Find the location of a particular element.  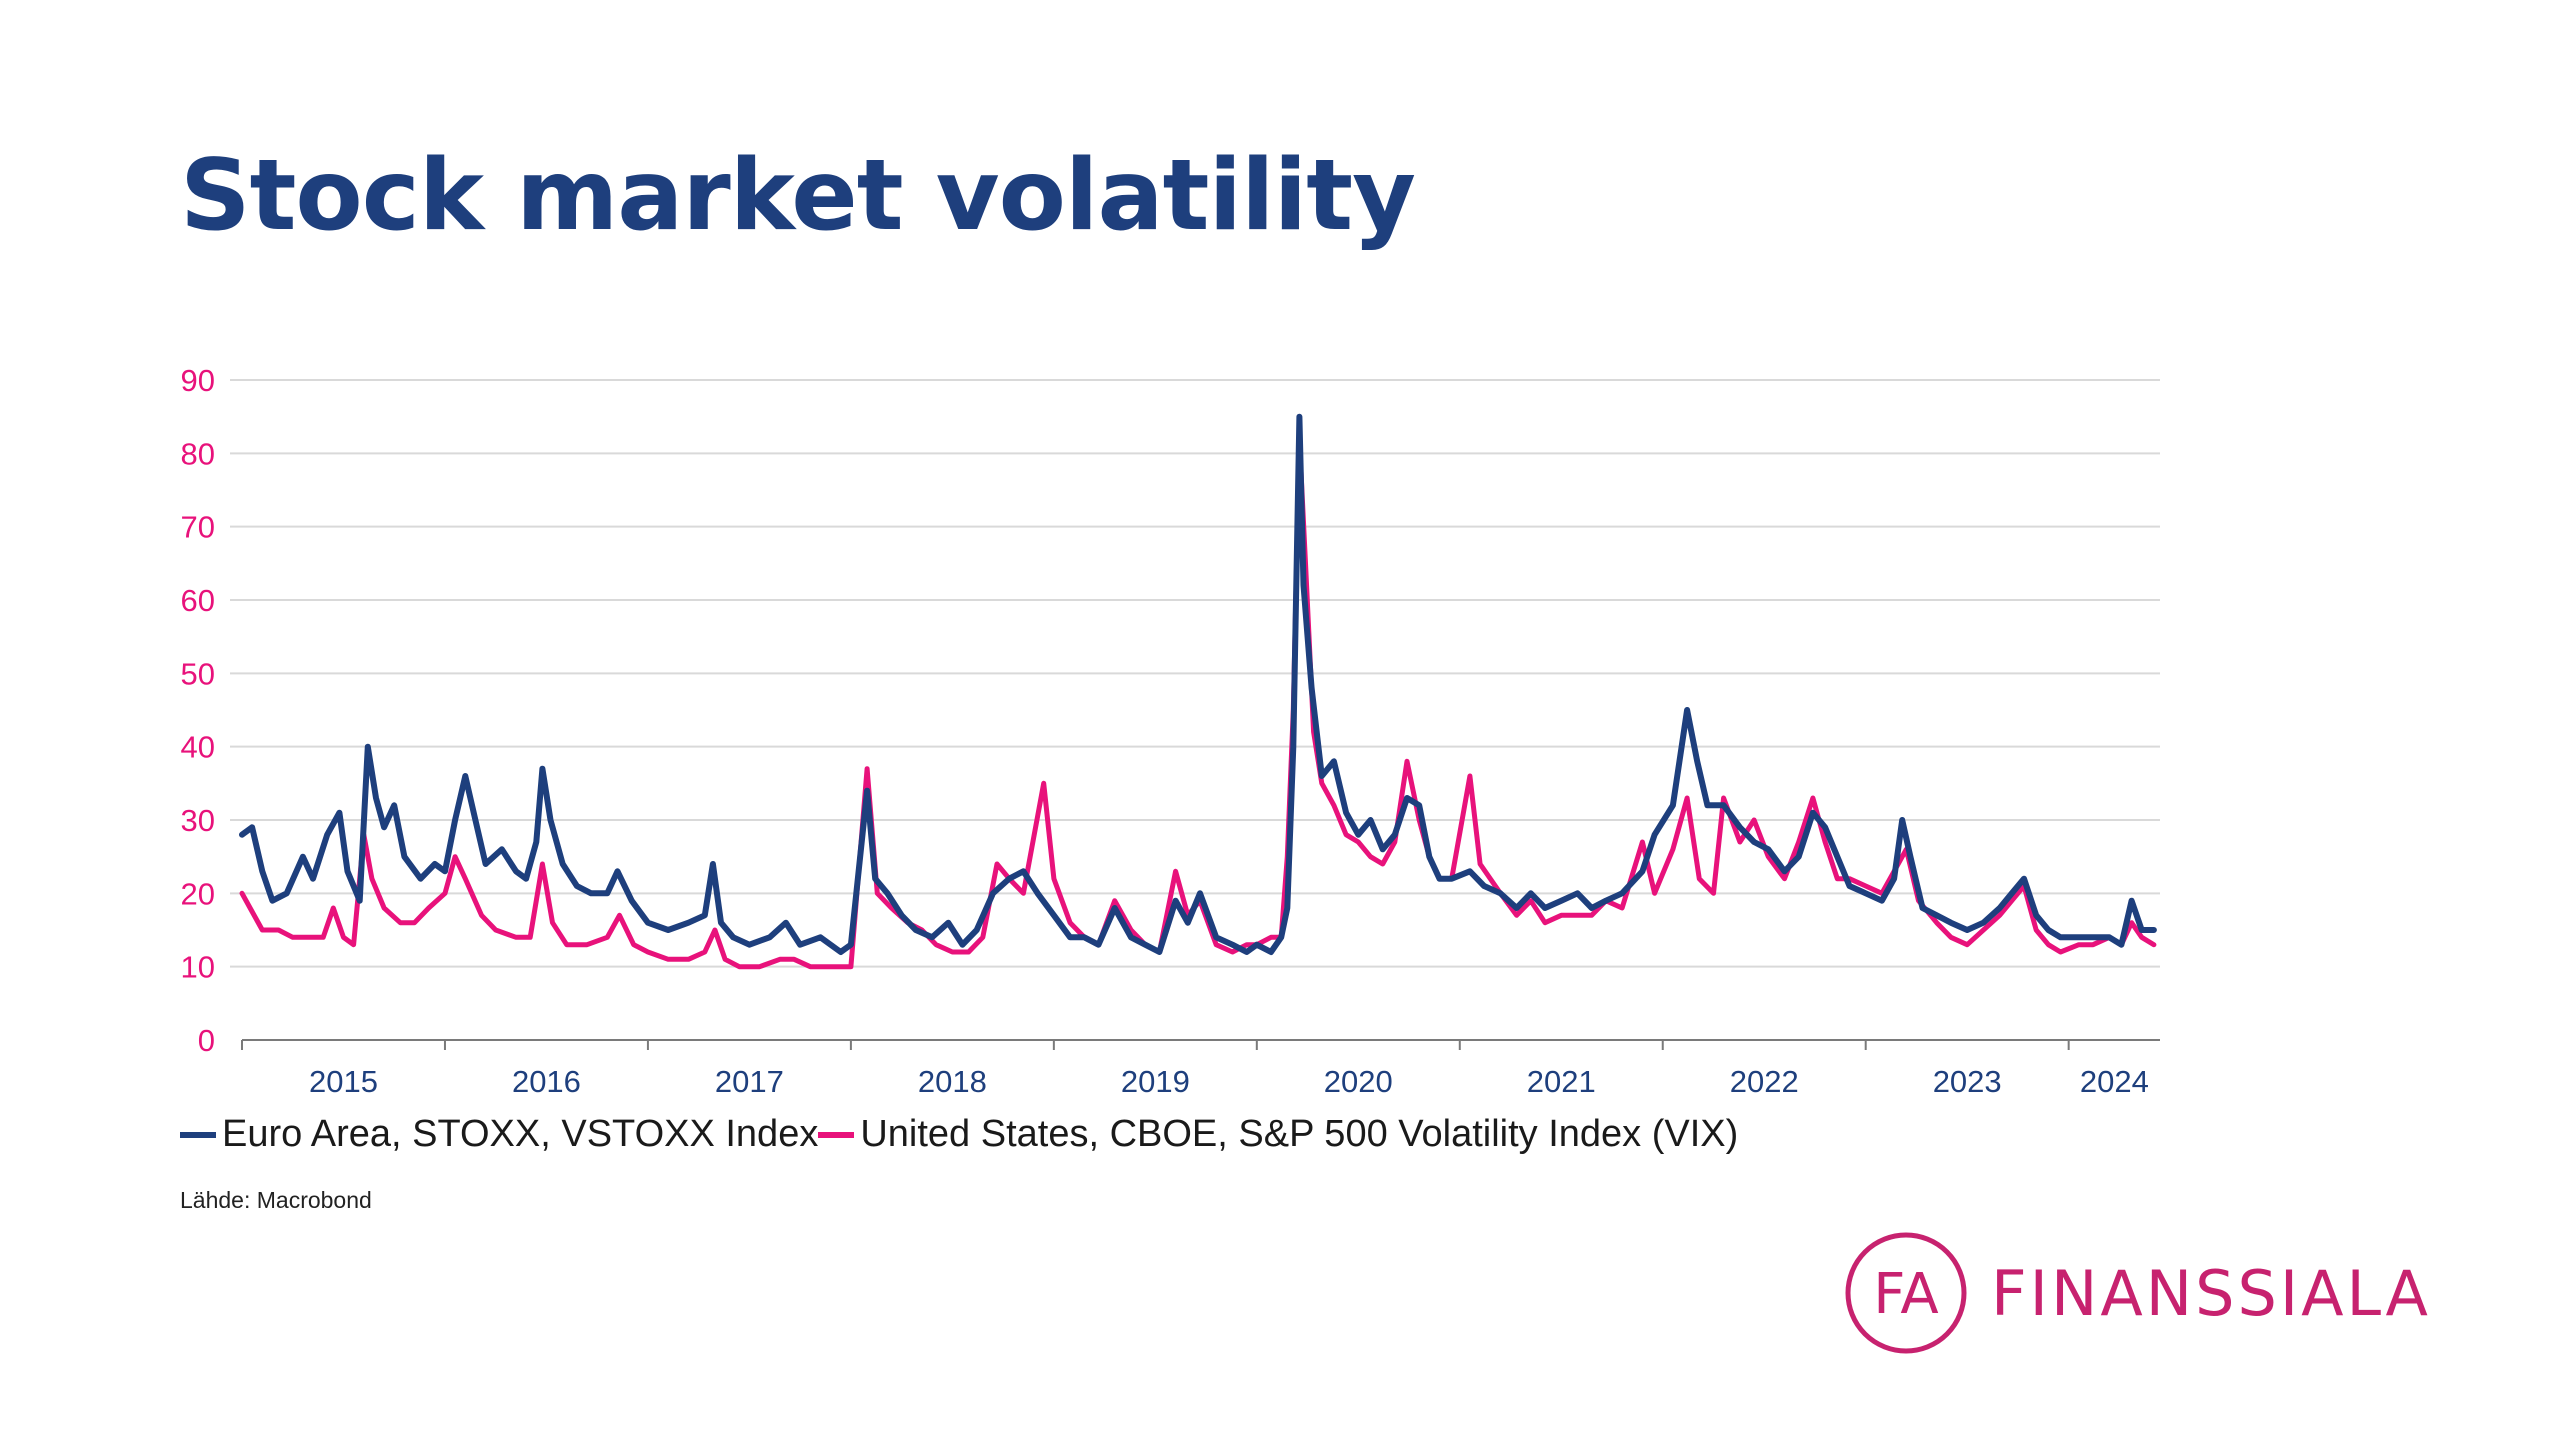

y-tick-label: 20 is located at coordinates (198, 893).